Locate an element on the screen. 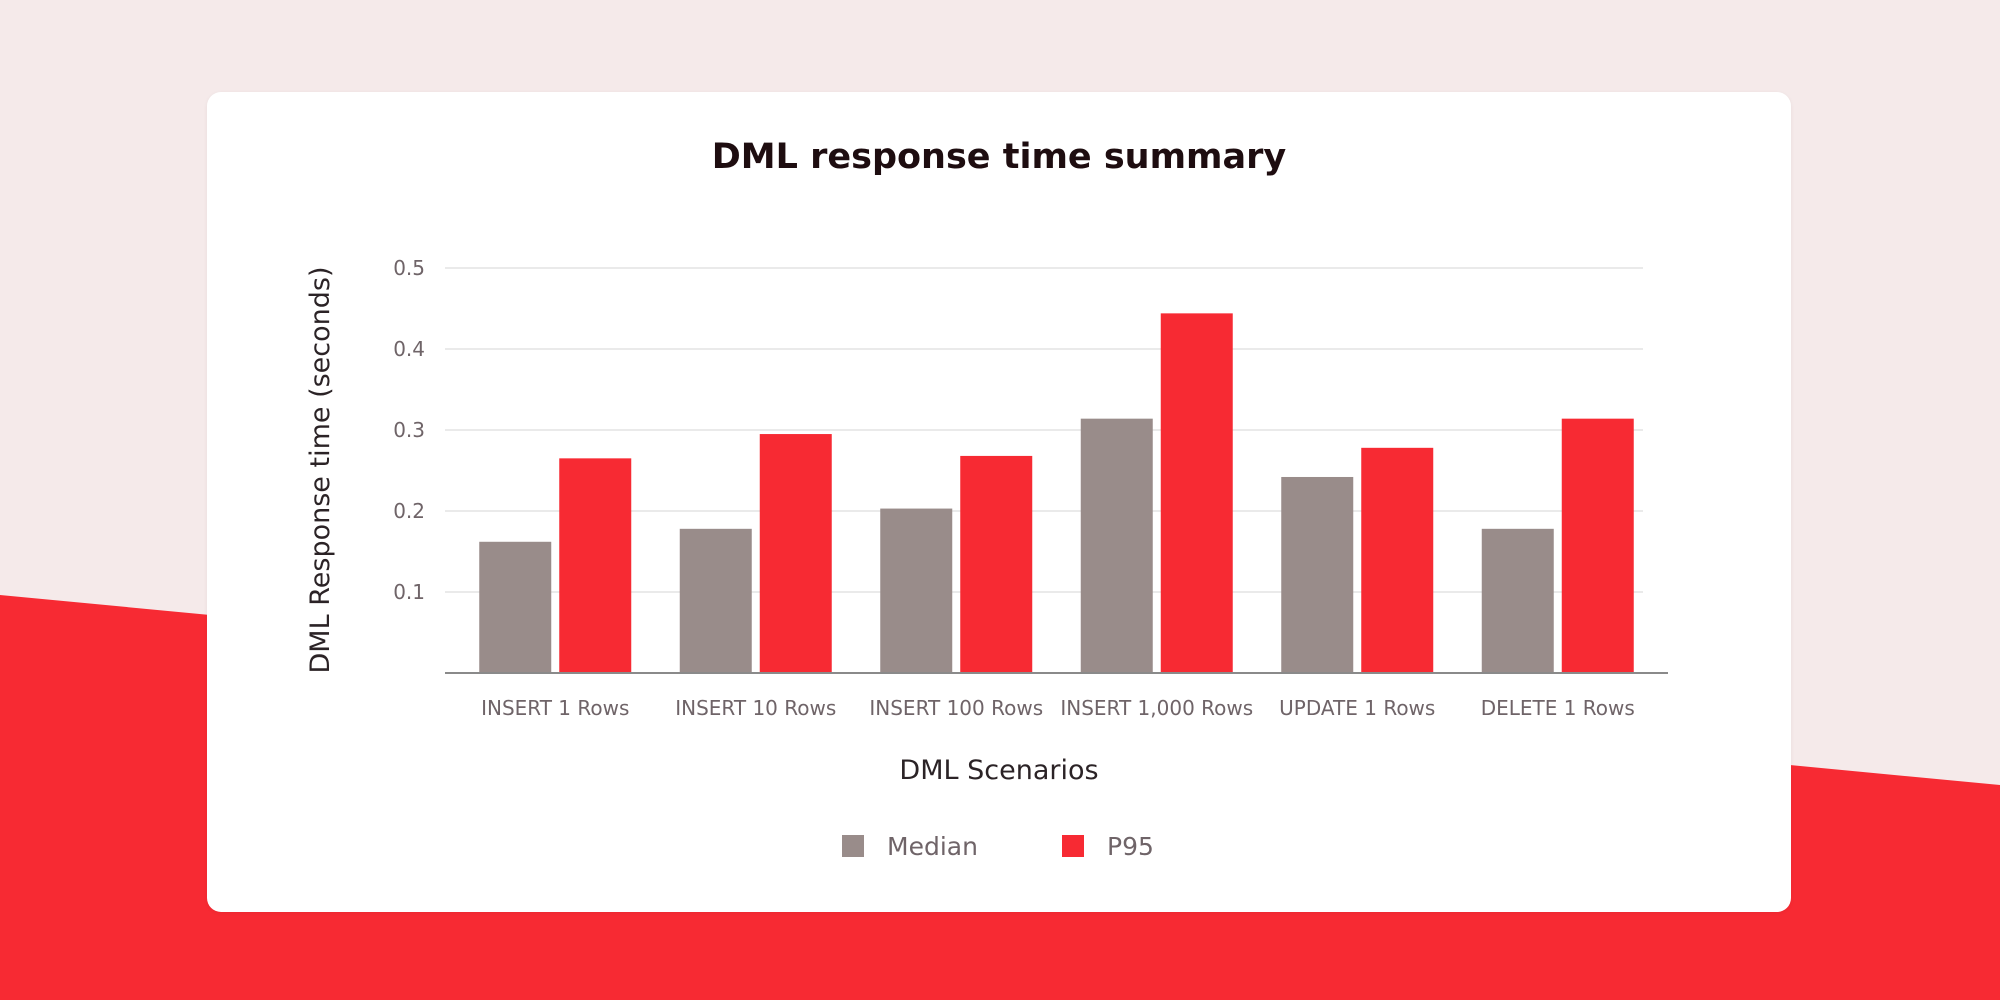 The width and height of the screenshot is (2000, 1000). legend-label-median: Median is located at coordinates (932, 846).